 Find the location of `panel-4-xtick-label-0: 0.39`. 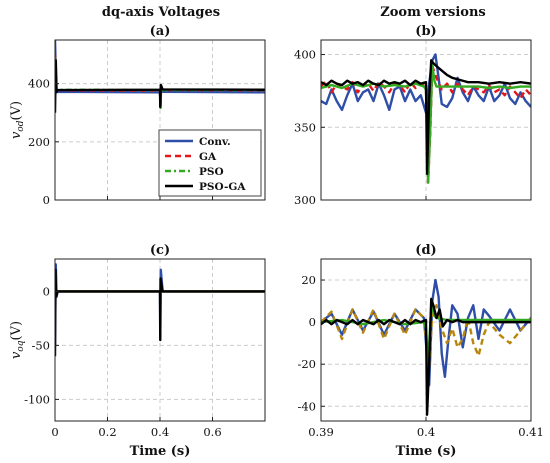

panel-4-xtick-label-0: 0.39 is located at coordinates (321, 432).